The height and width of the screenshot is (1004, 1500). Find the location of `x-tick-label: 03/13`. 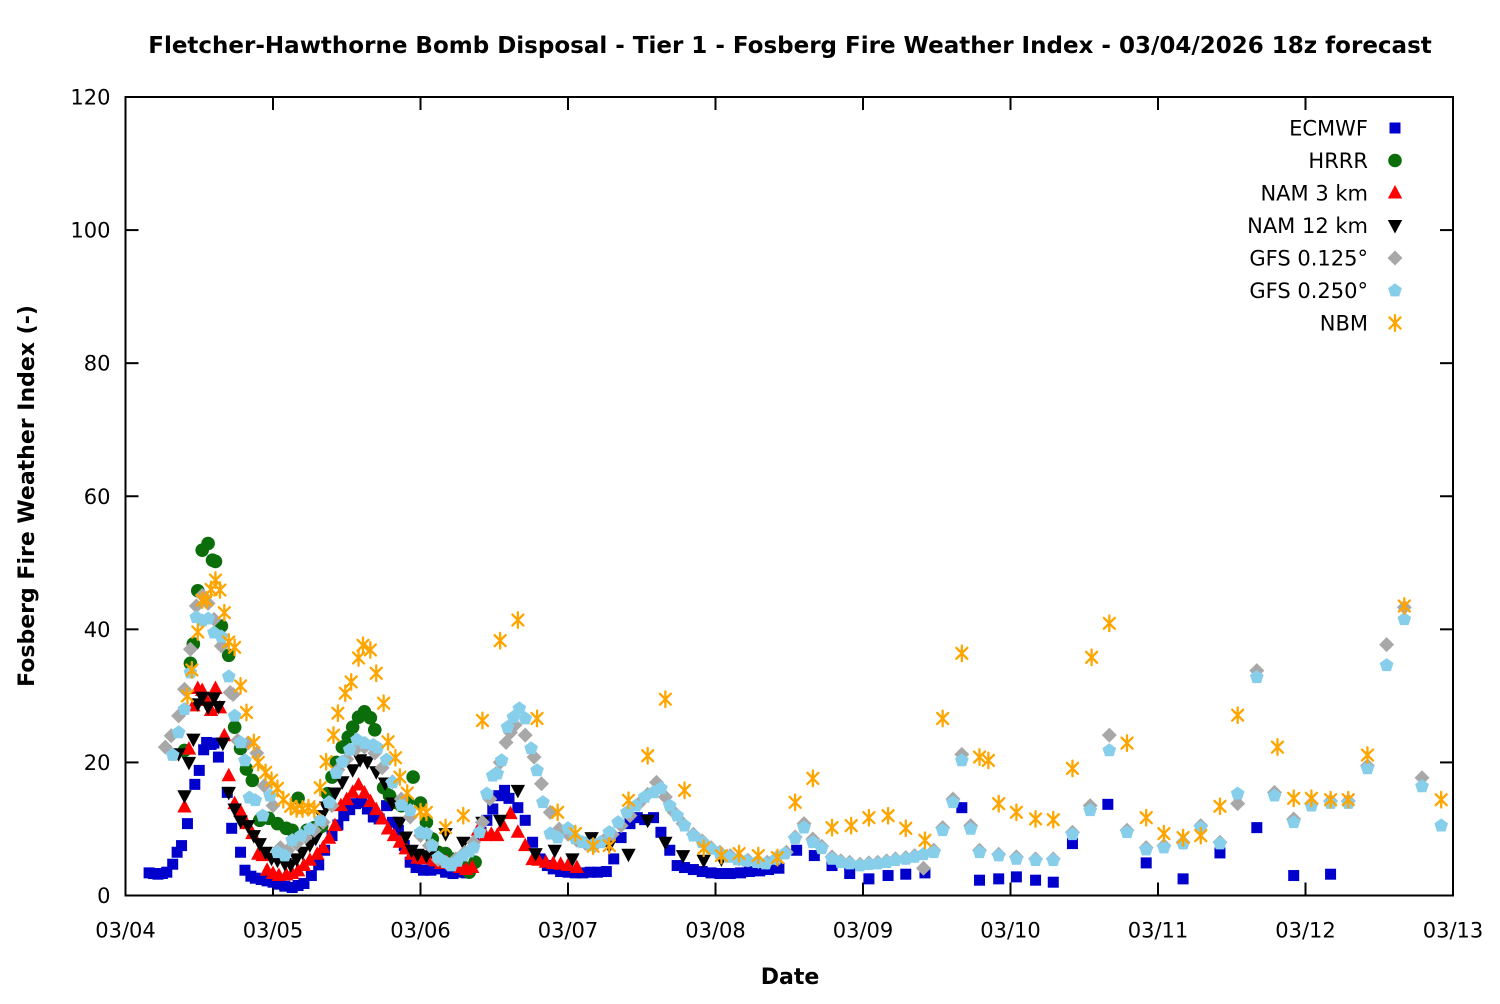

x-tick-label: 03/13 is located at coordinates (1453, 931).